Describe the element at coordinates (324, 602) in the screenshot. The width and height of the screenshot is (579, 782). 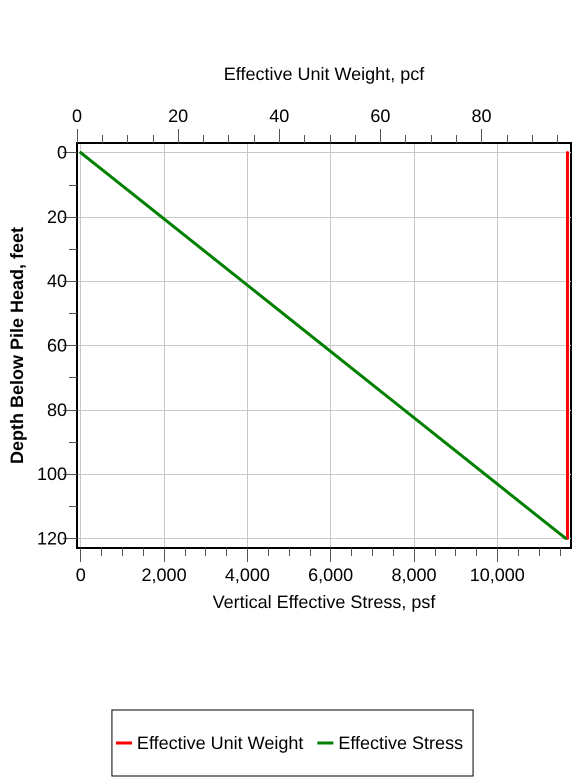
I see `x-axis-title: Vertical Effective Stress, psf` at that location.